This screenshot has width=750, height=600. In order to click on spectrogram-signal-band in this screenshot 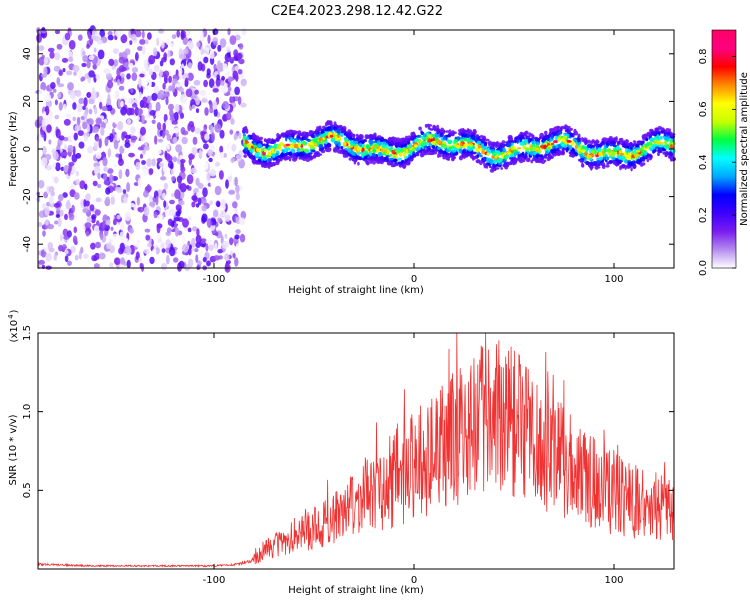, I will do `click(459, 146)`.